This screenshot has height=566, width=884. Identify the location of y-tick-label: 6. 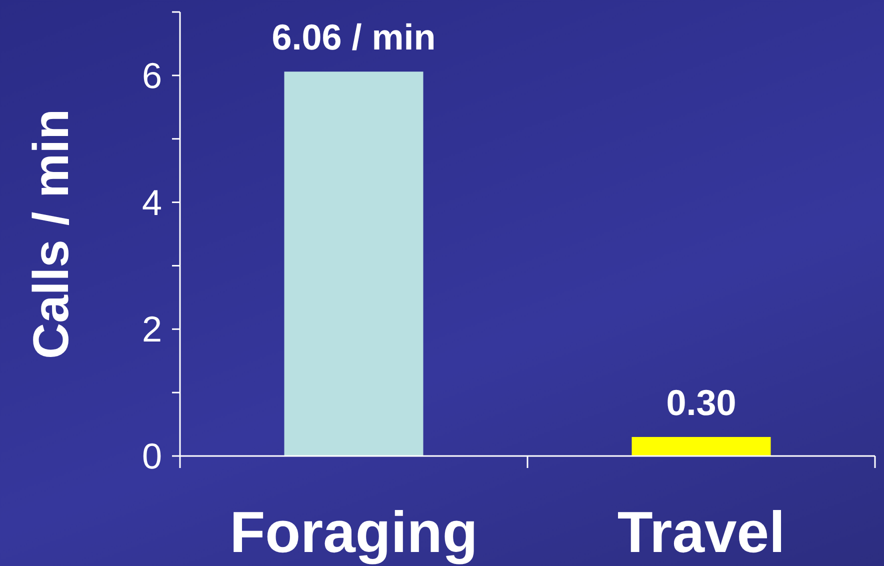
(152, 75).